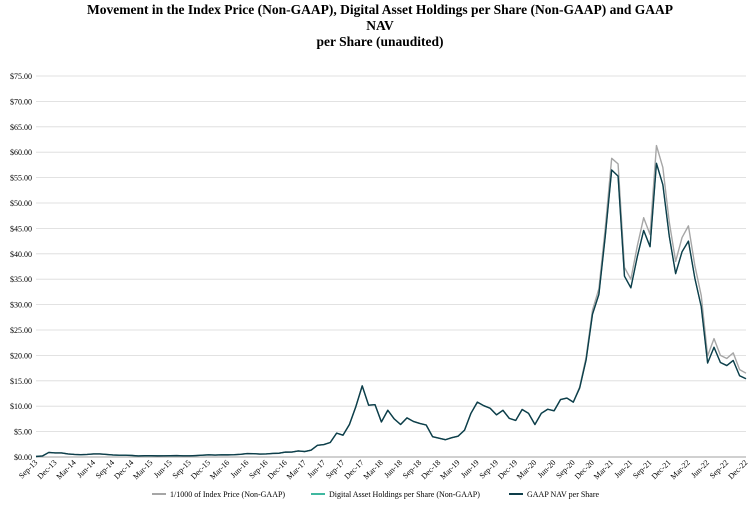 Image resolution: width=754 pixels, height=516 pixels. I want to click on x-tick-label: Dec-19, so click(507, 469).